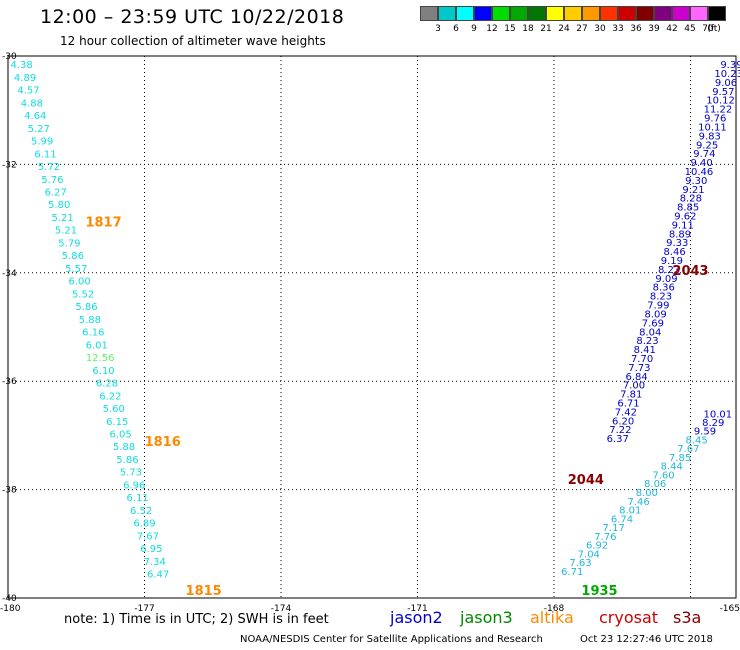  Describe the element at coordinates (620, 430) in the screenshot. I see `wave-height-label: 7.22` at that location.